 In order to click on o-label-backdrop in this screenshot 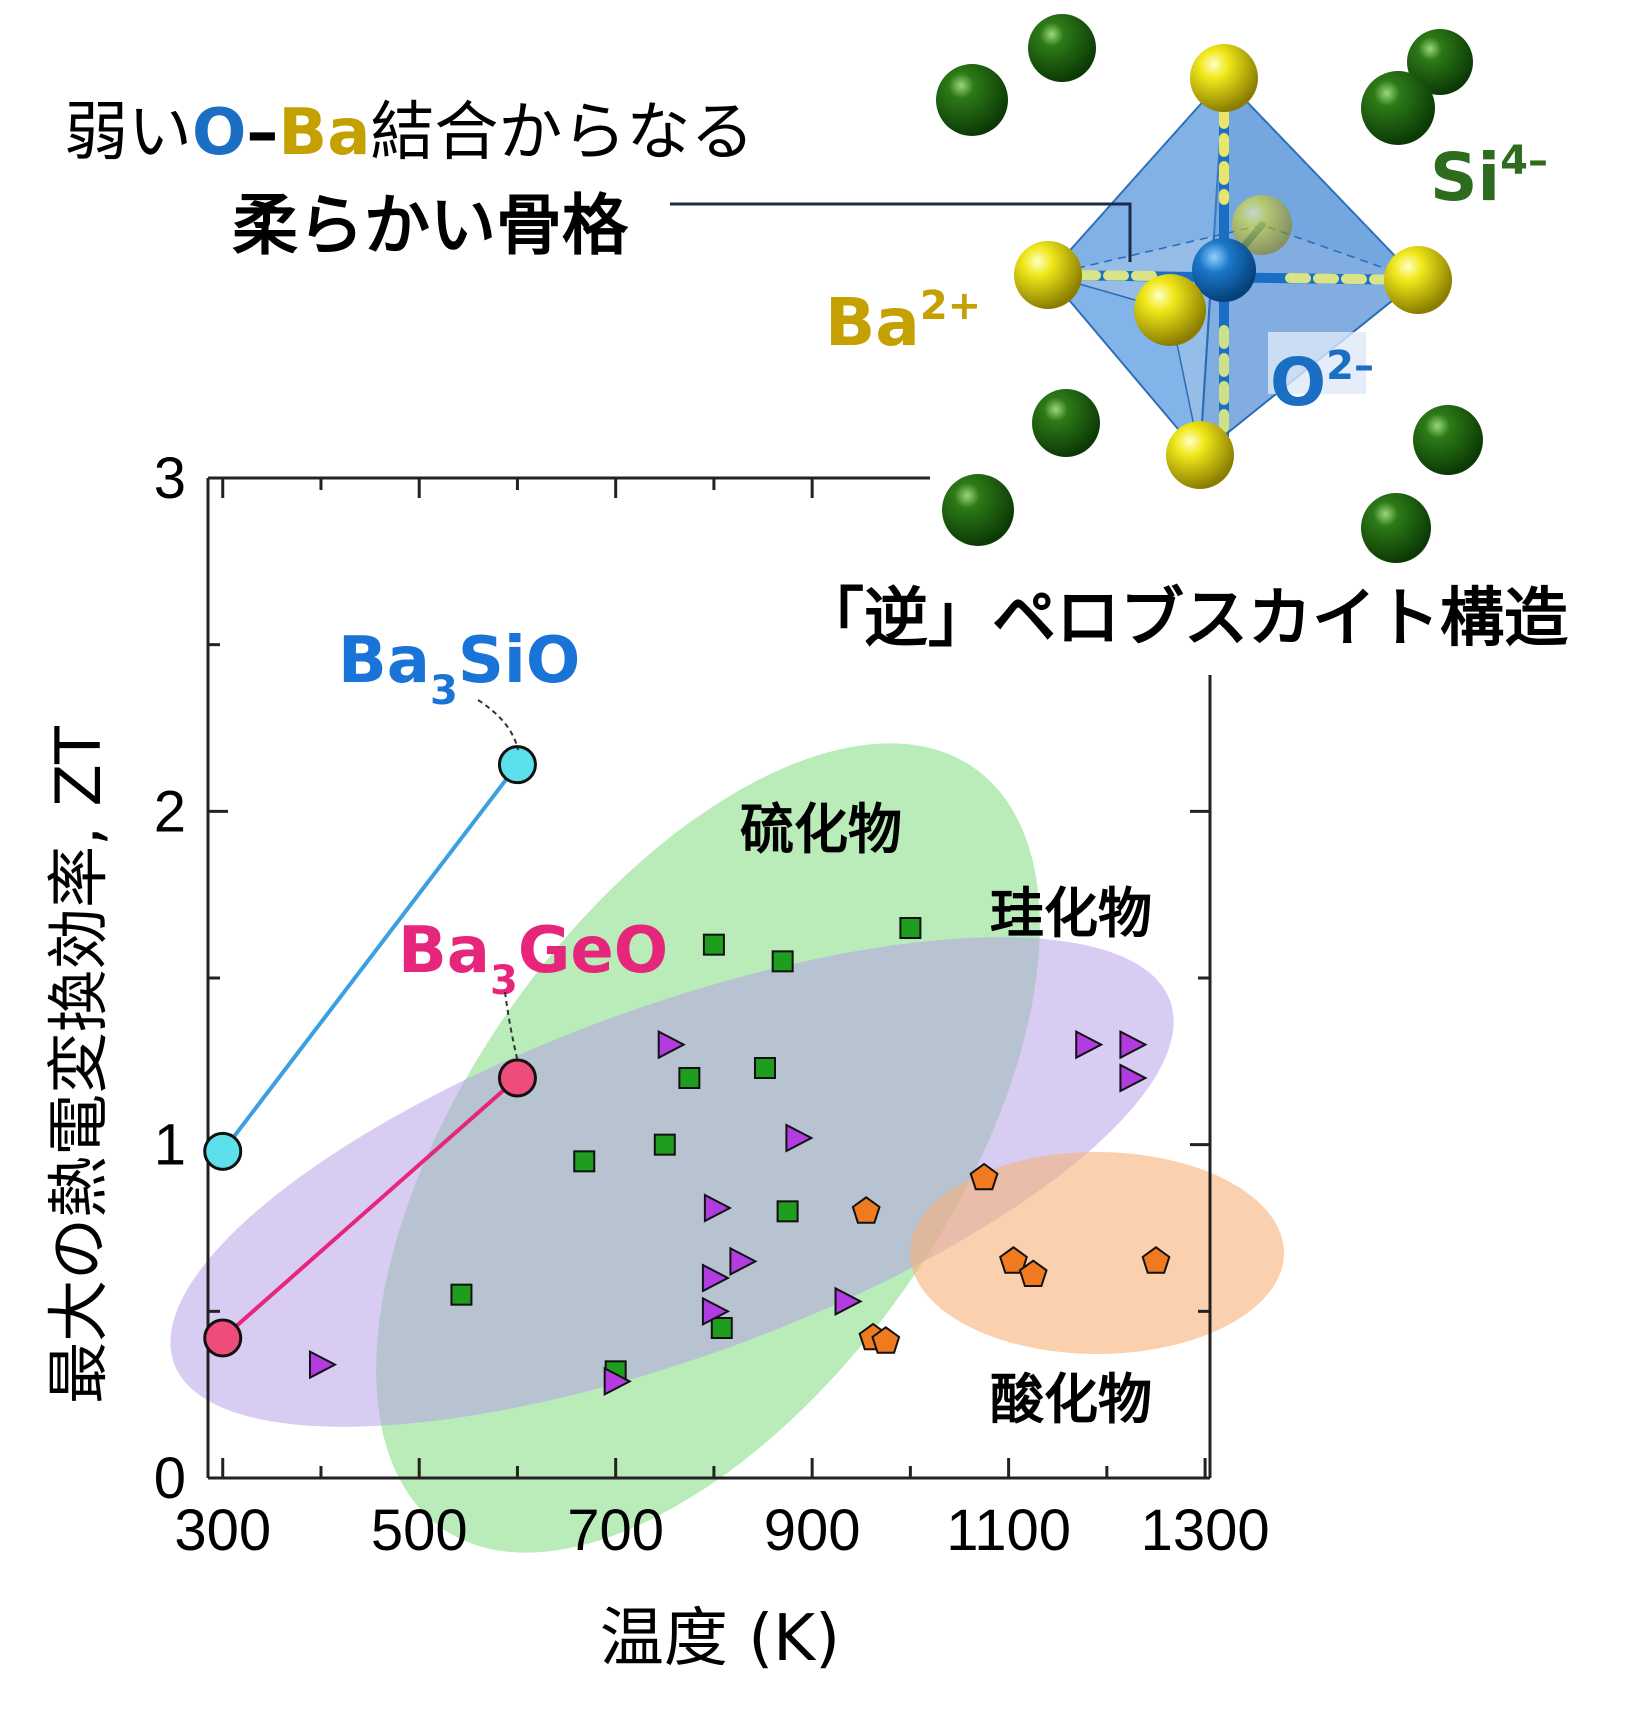, I will do `click(1317, 363)`.